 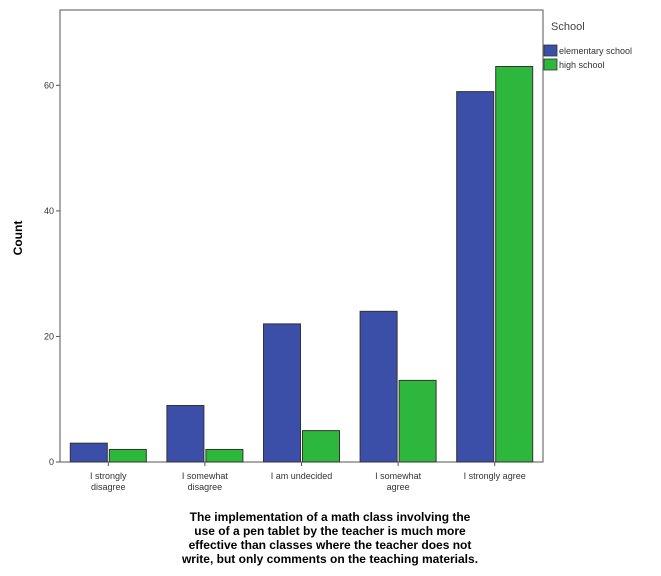 What do you see at coordinates (52, 273) in the screenshot?
I see `y-axis-ticks: 0 20 40 60` at bounding box center [52, 273].